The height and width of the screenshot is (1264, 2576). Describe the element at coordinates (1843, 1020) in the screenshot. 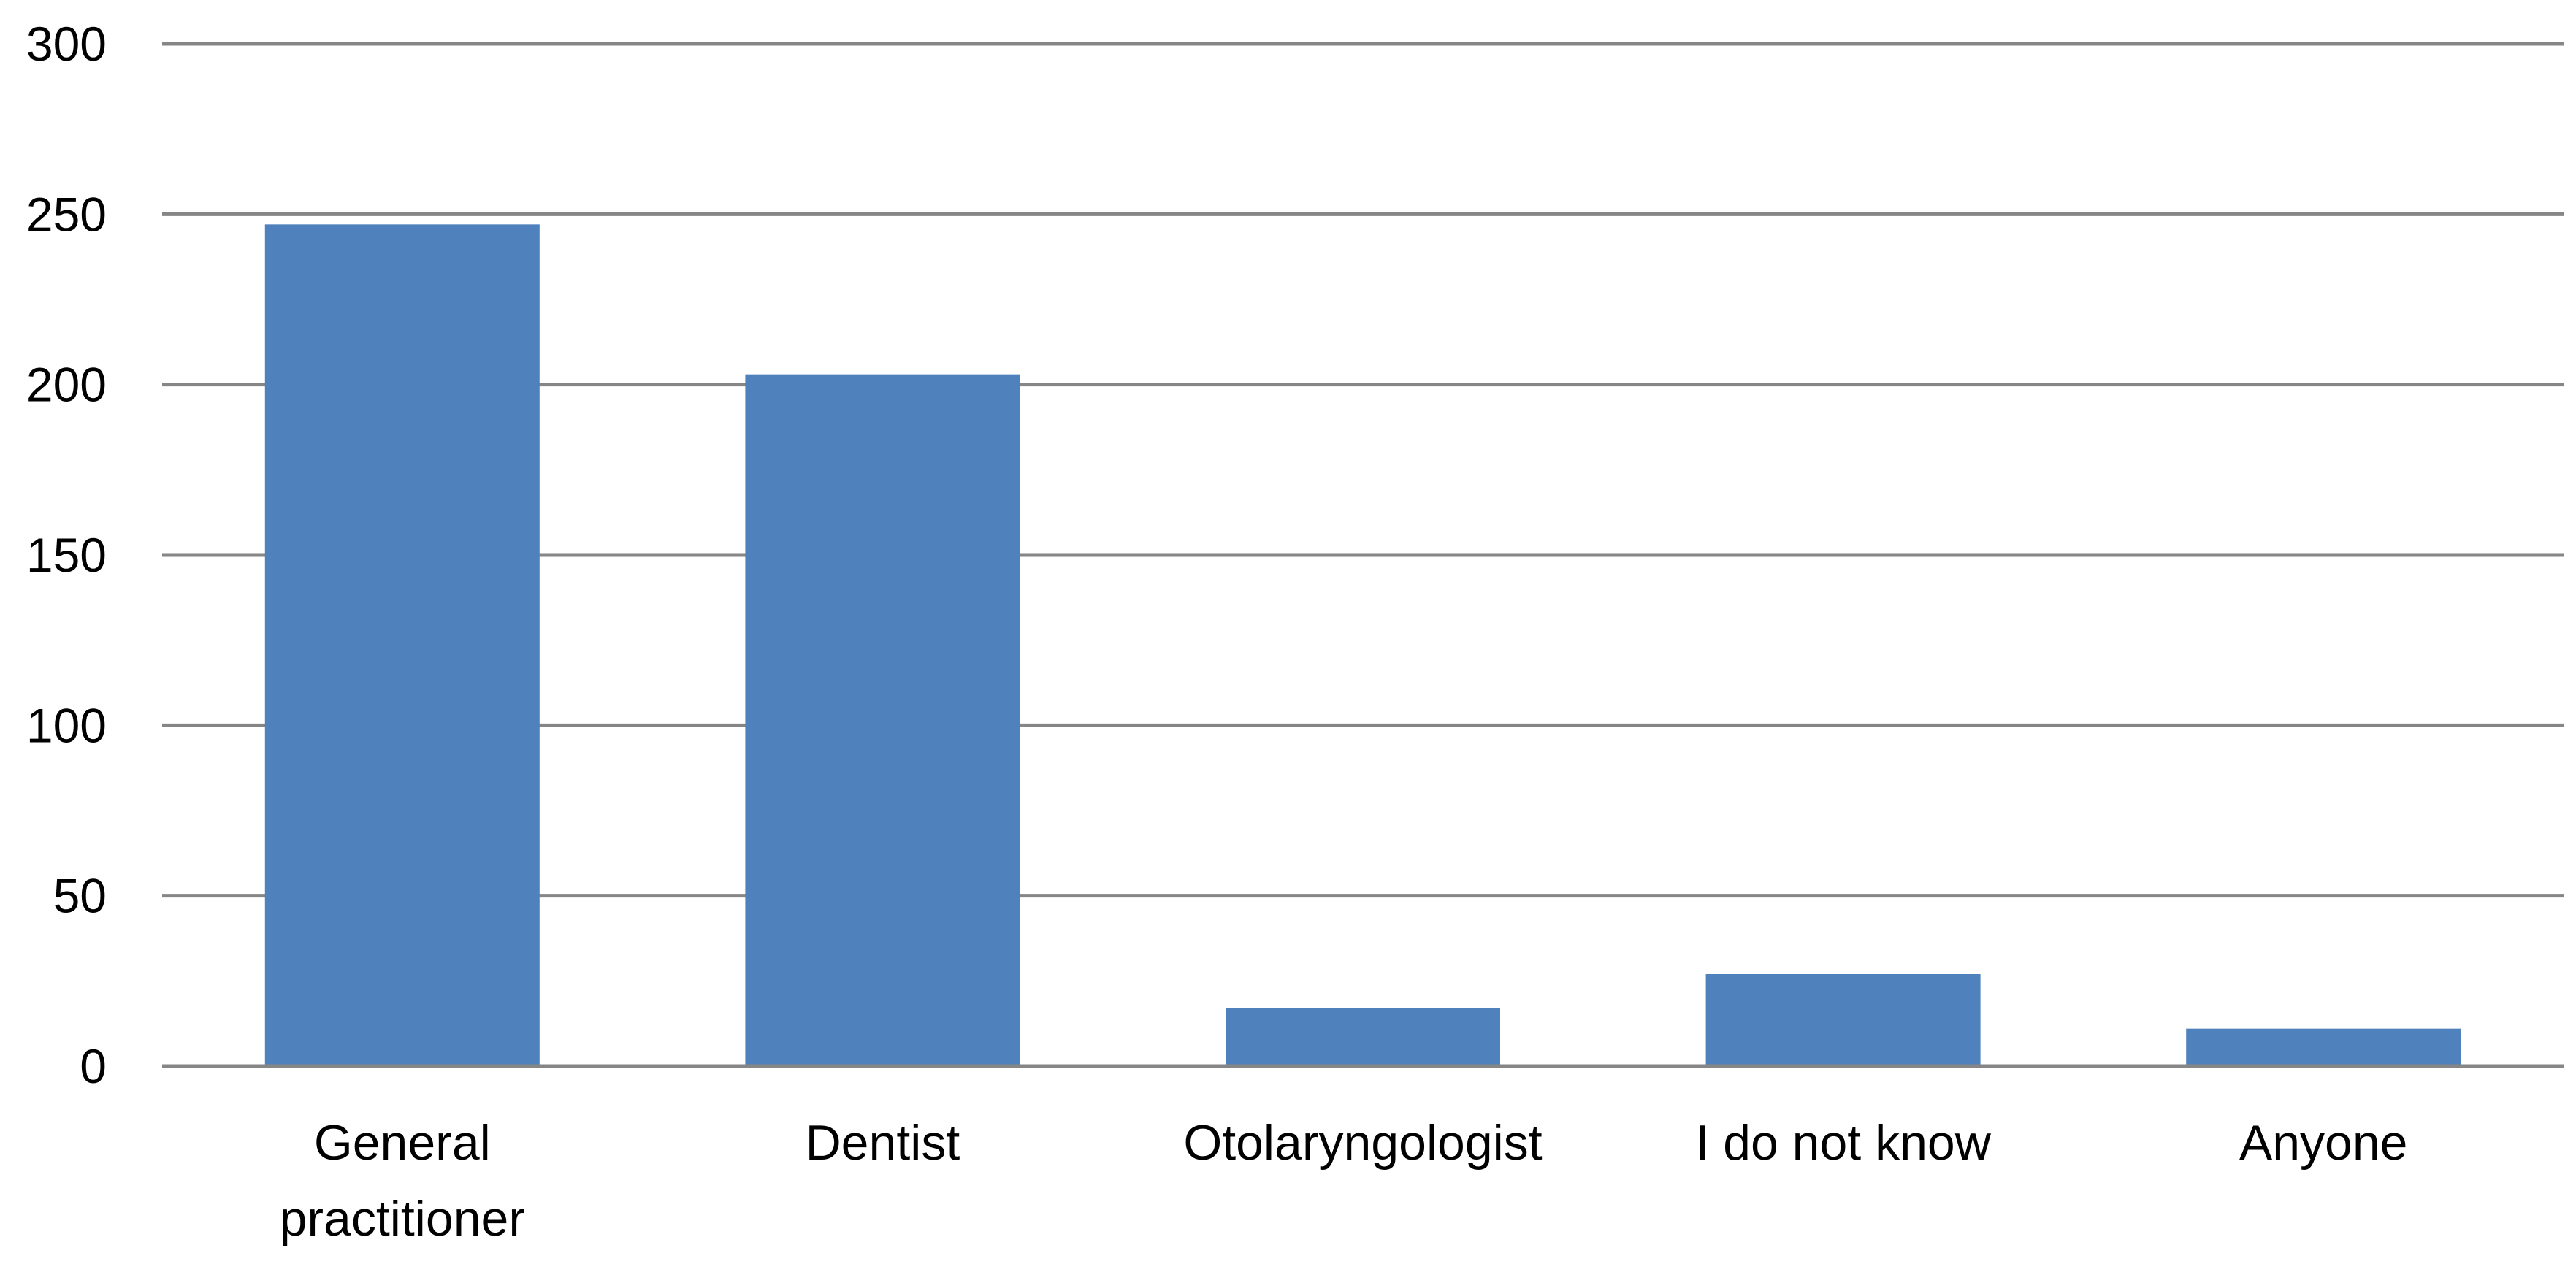

I see `bar-i-do-not-know` at that location.